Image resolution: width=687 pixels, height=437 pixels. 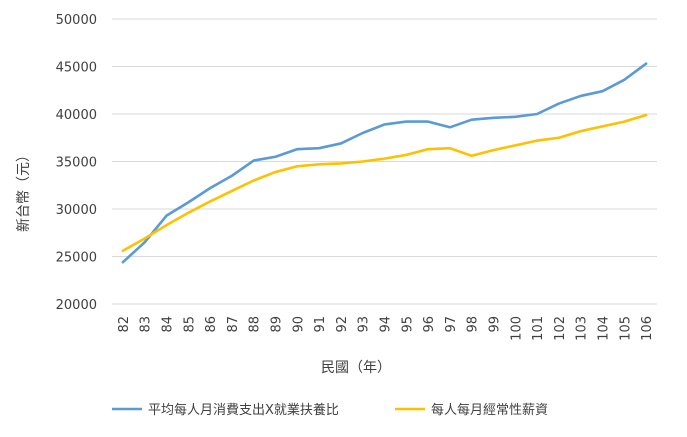 I want to click on x-tick-label: 92, so click(x=342, y=324).